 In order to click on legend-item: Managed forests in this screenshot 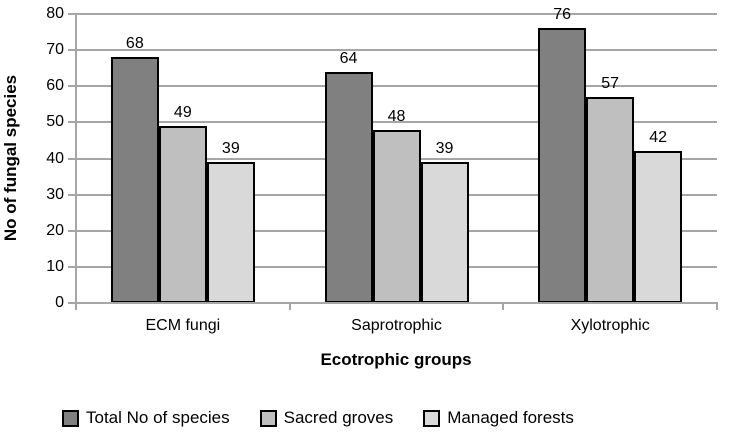, I will do `click(498, 418)`.